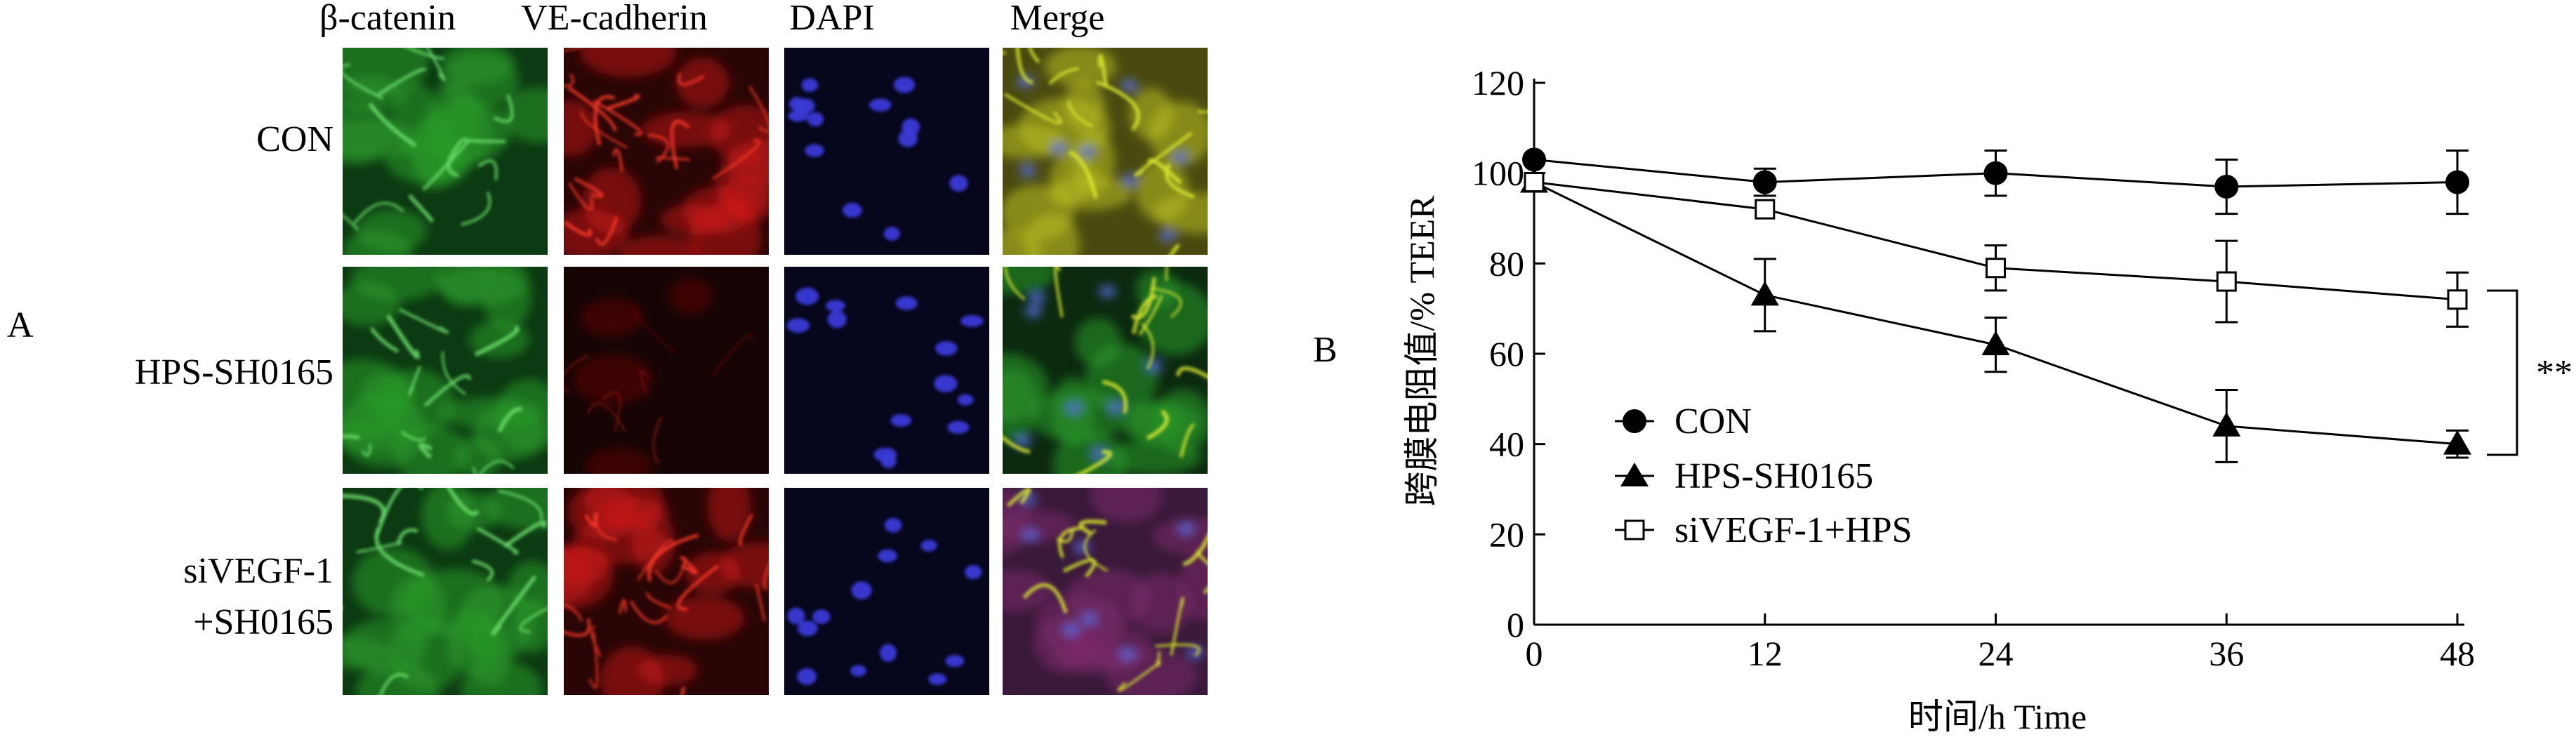  I want to click on series-hps, so click(1995, 315).